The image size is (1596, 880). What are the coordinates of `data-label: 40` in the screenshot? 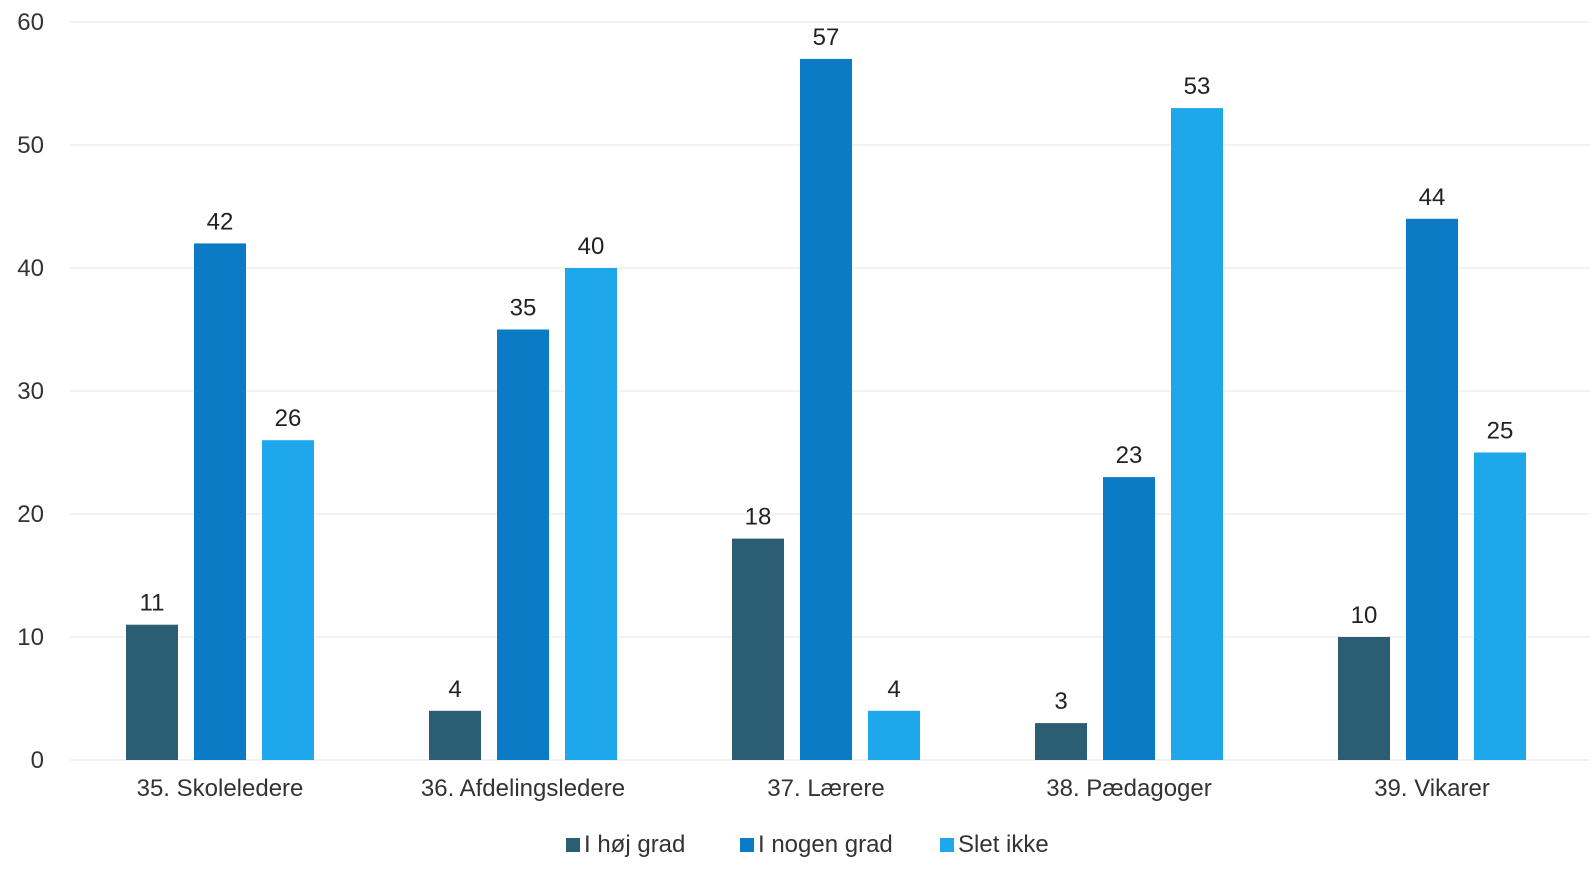 It's located at (591, 246).